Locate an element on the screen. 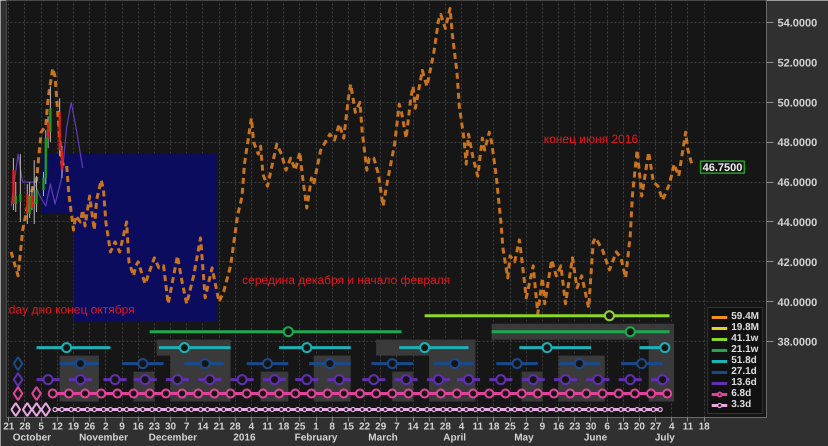 The height and width of the screenshot is (446, 828). legend-label: 19.8M is located at coordinates (745, 327).